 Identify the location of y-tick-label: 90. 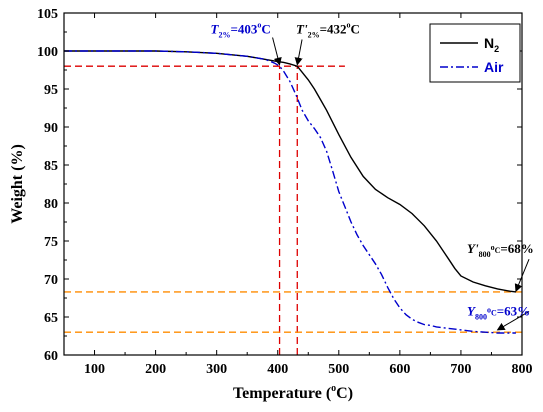
(51, 128).